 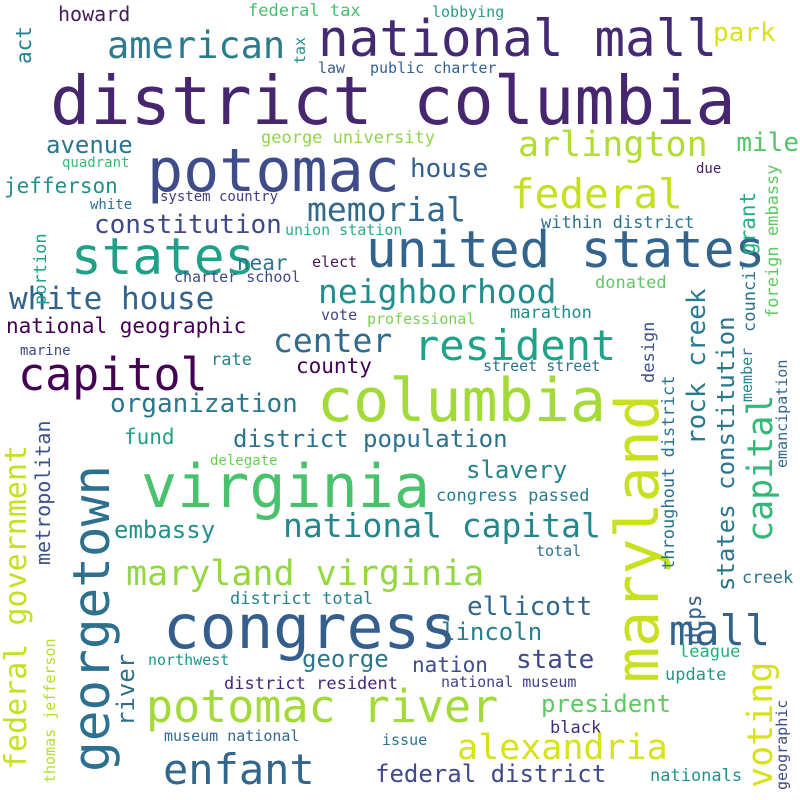 I want to click on word: black, so click(x=576, y=728).